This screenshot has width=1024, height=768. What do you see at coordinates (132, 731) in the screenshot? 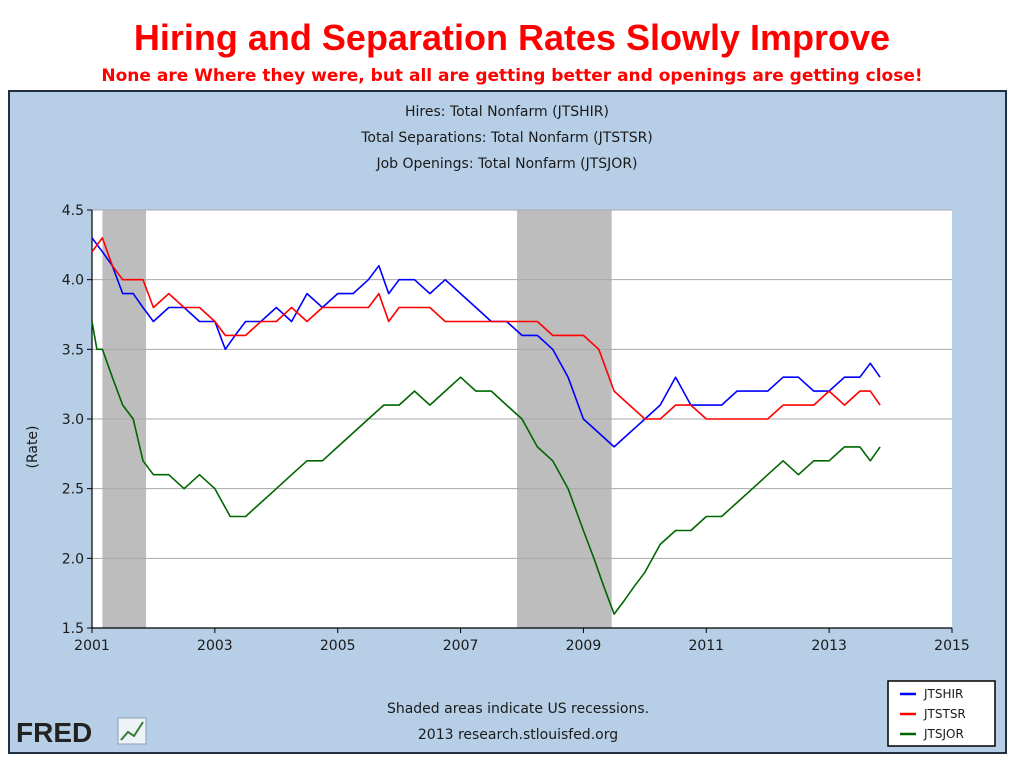
I see `fred-chart-icon` at bounding box center [132, 731].